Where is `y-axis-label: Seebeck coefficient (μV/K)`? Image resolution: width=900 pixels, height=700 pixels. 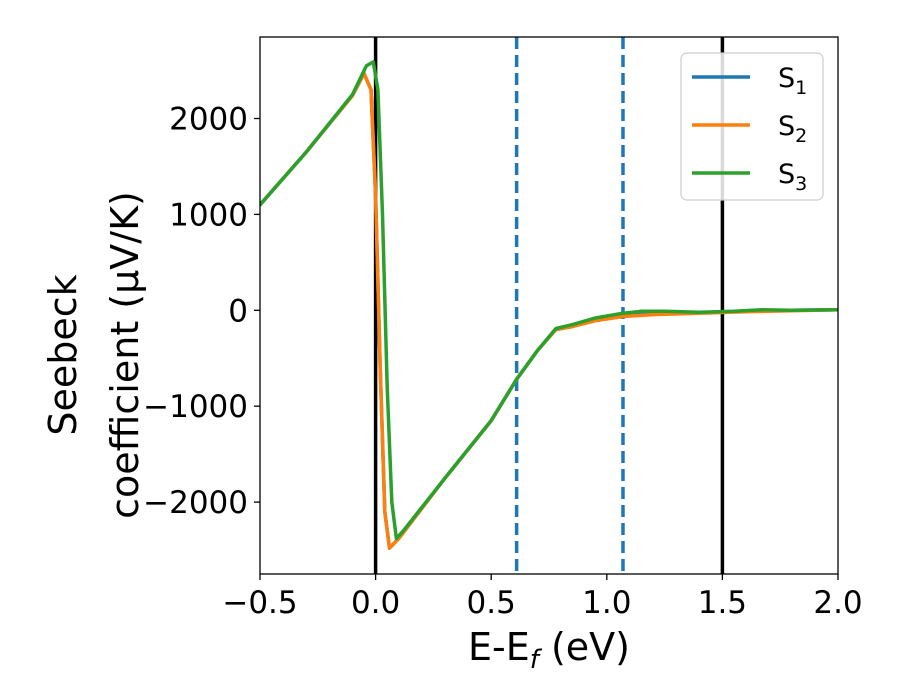
y-axis-label: Seebeck coefficient (μV/K) is located at coordinates (94, 355).